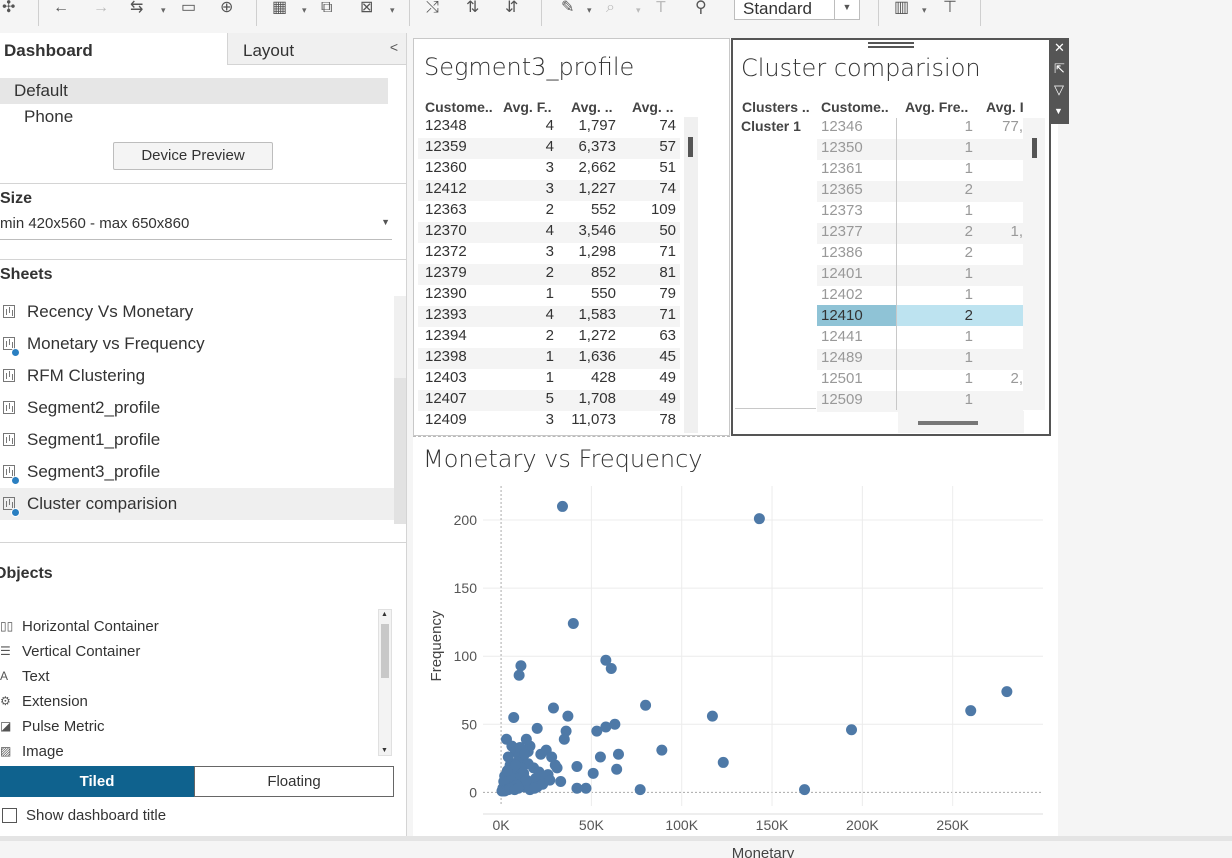 The height and width of the screenshot is (858, 1232). What do you see at coordinates (49, 116) in the screenshot?
I see `device-phone: Phone` at bounding box center [49, 116].